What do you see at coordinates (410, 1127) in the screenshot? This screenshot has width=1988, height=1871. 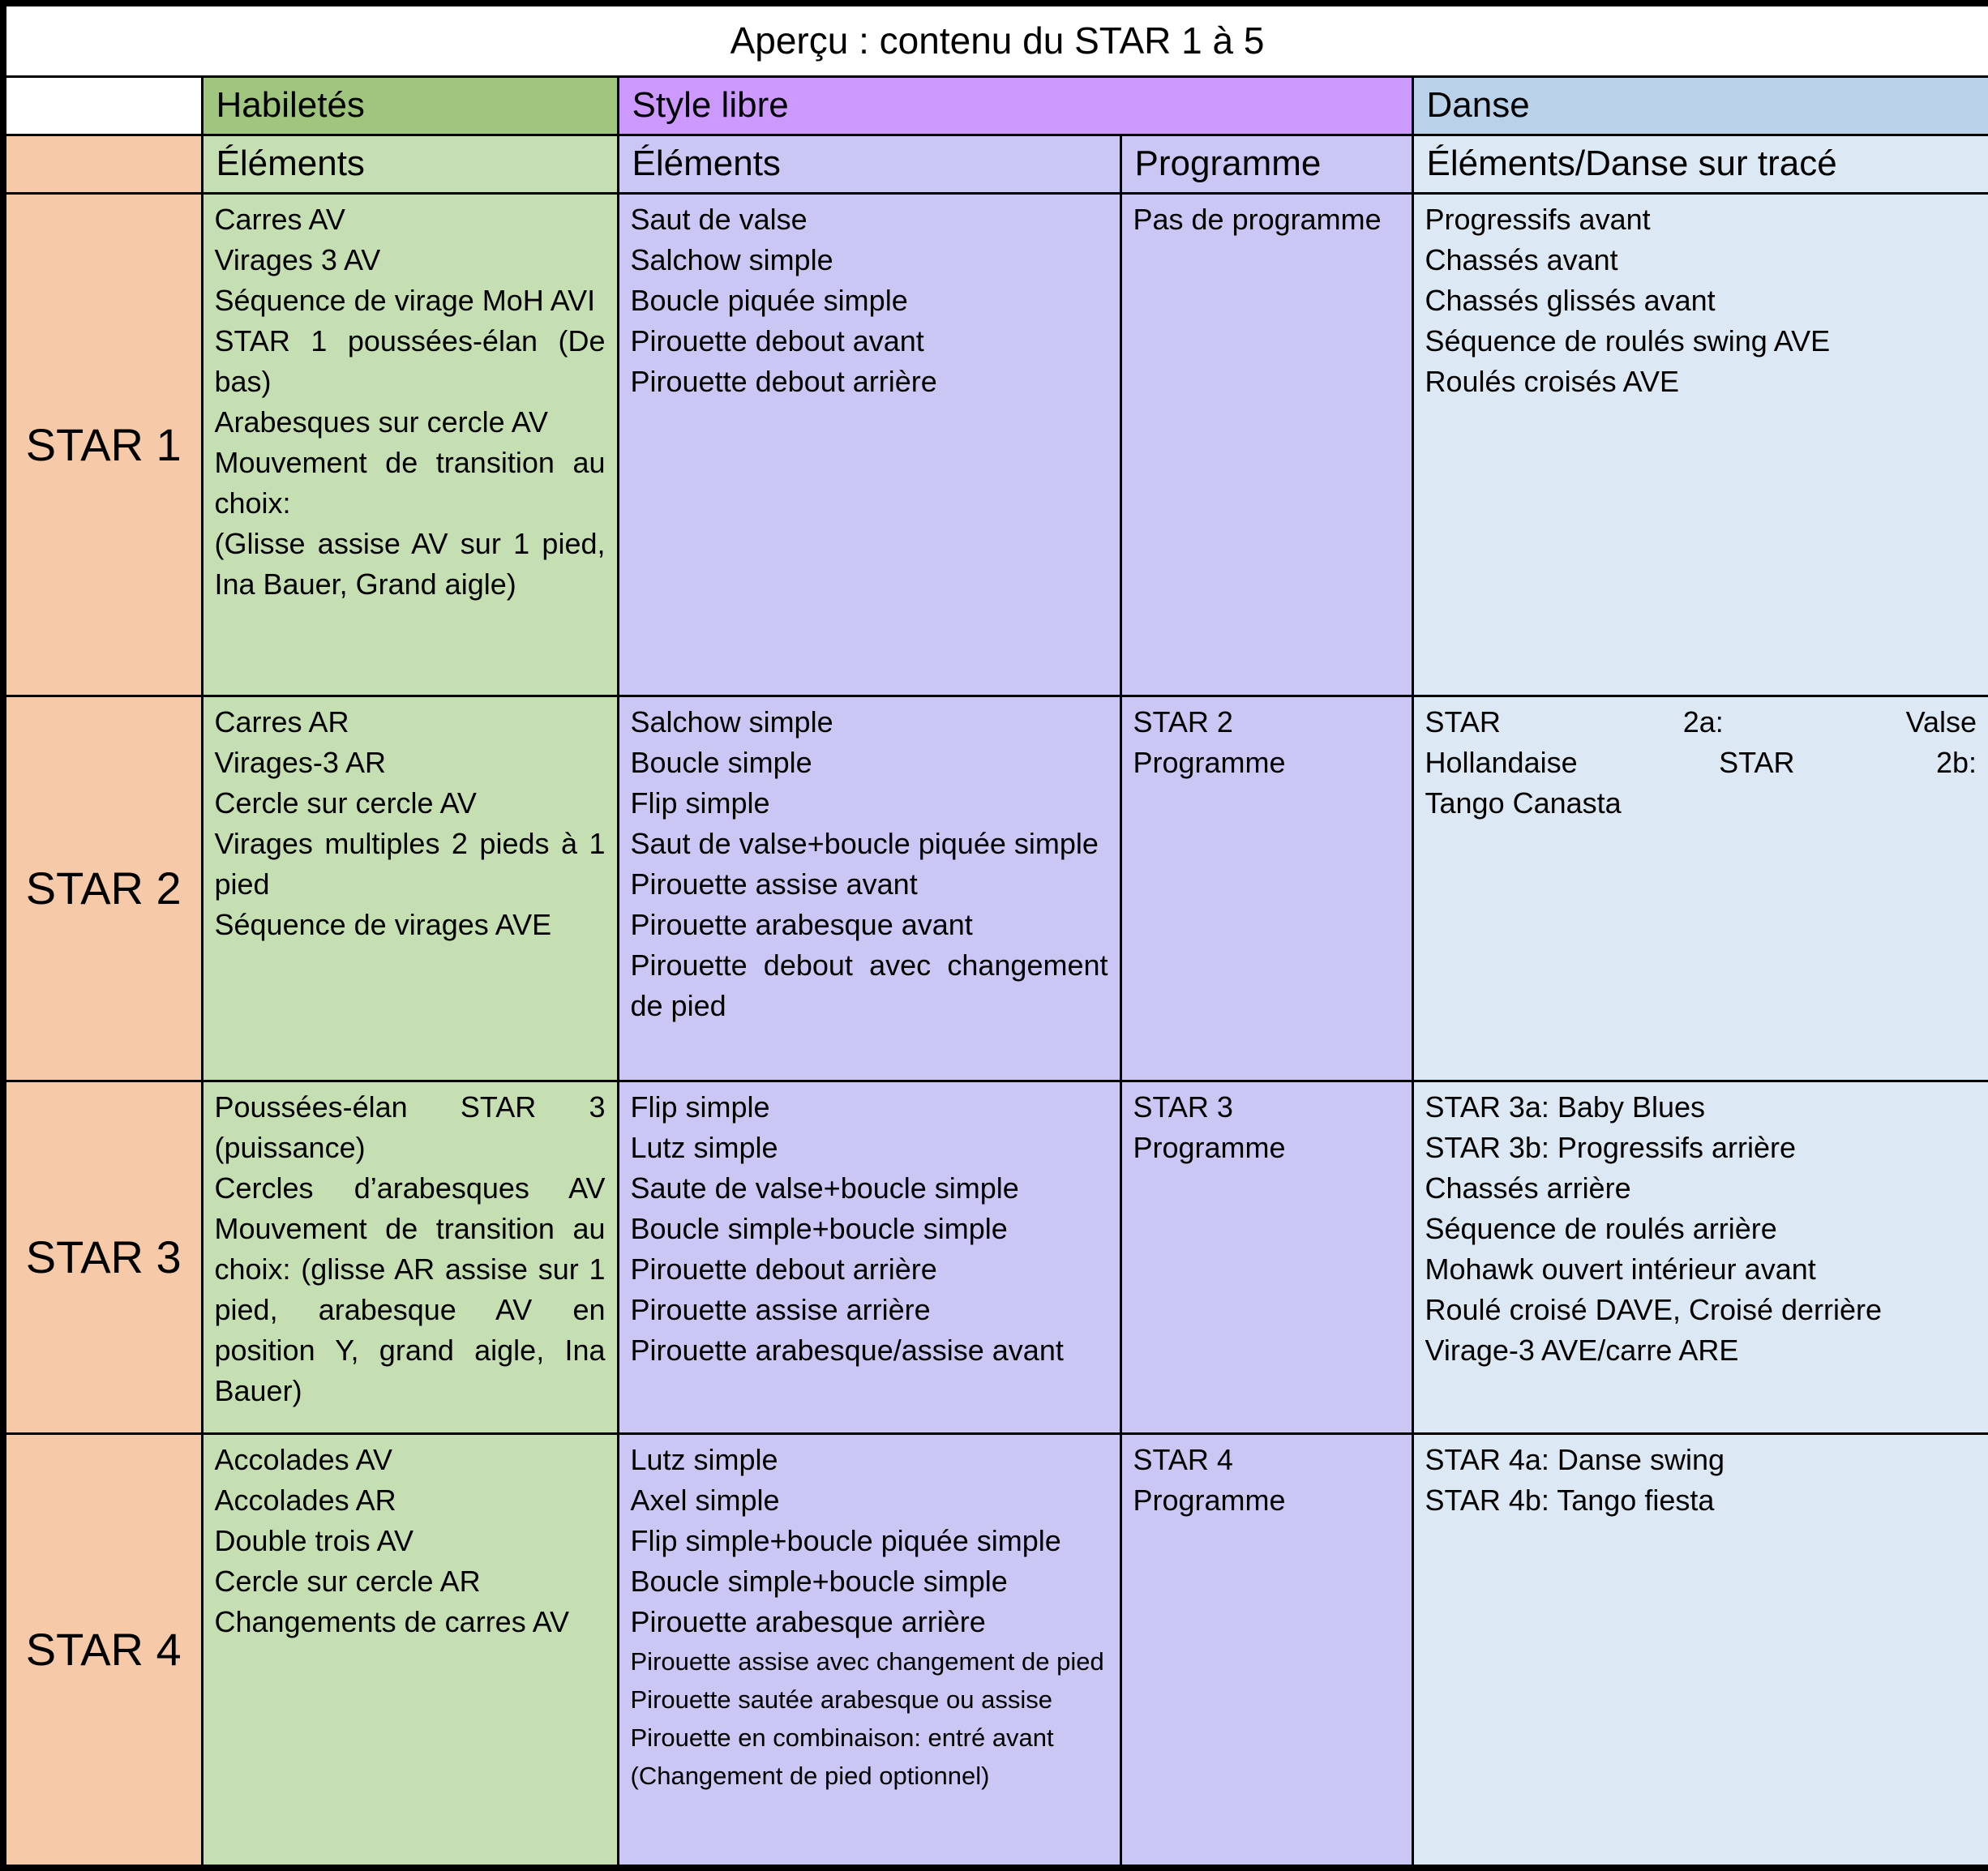 I see `text-line: Poussées-élan STAR 3 (puissance)` at bounding box center [410, 1127].